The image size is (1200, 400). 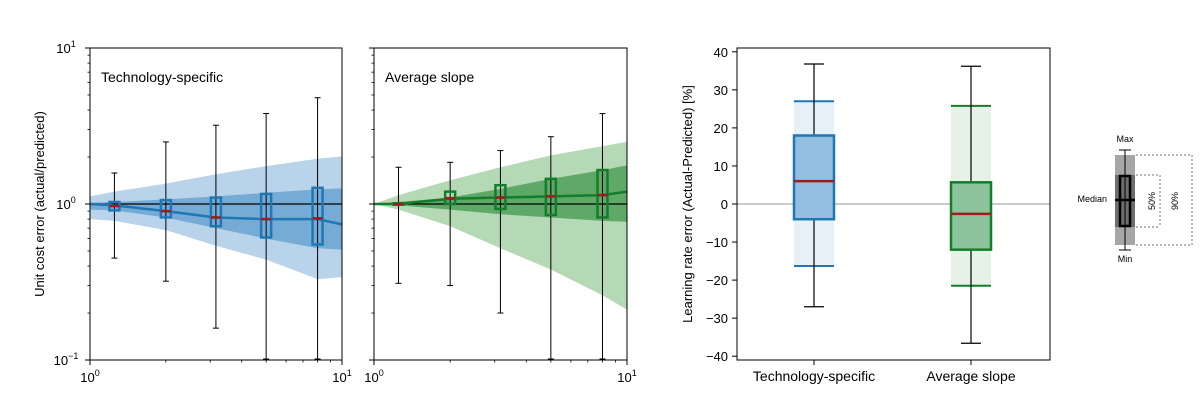 I want to click on y-tick-label: 20, so click(x=721, y=128).